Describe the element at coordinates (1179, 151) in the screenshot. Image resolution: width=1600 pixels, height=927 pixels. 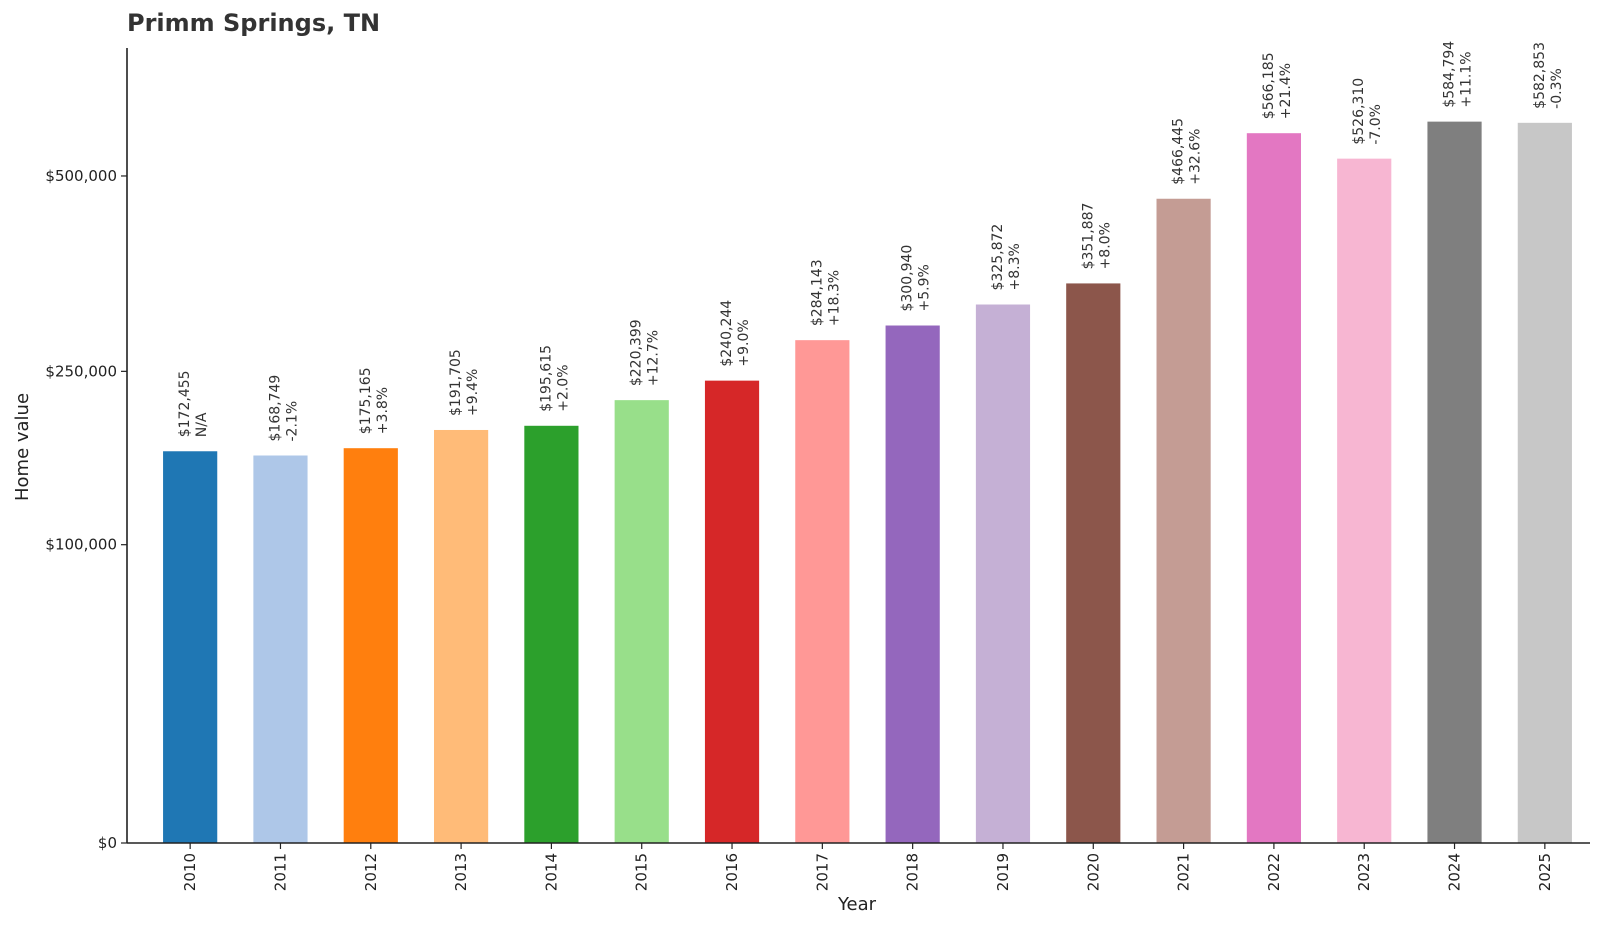
I see `value-label-2021: $466,445` at that location.